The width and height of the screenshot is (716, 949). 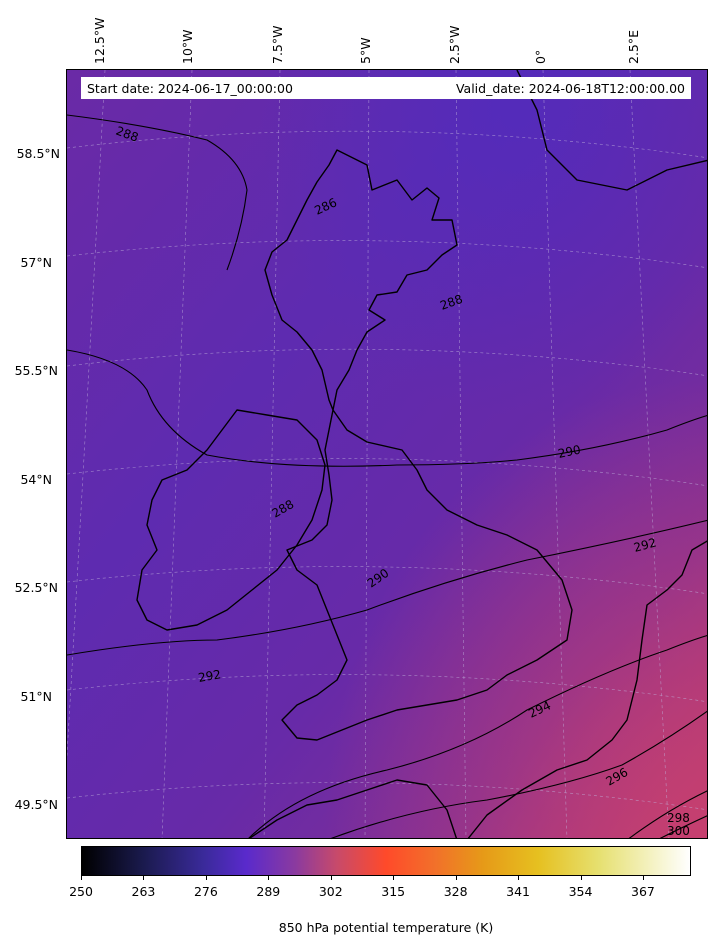 What do you see at coordinates (36, 479) in the screenshot?
I see `latitude-label: 54°N` at bounding box center [36, 479].